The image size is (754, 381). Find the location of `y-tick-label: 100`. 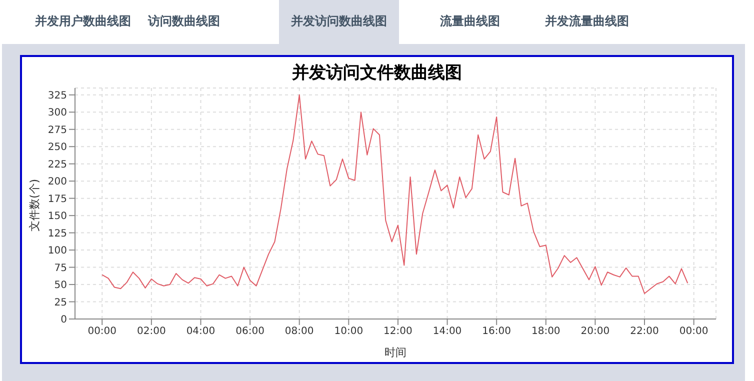

y-tick-label: 100 is located at coordinates (57, 251).